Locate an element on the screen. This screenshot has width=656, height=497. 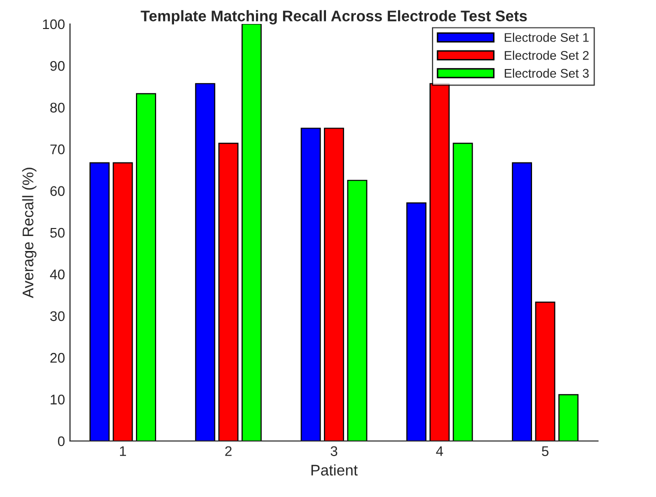
y-tick-label: 10 is located at coordinates (57, 399).